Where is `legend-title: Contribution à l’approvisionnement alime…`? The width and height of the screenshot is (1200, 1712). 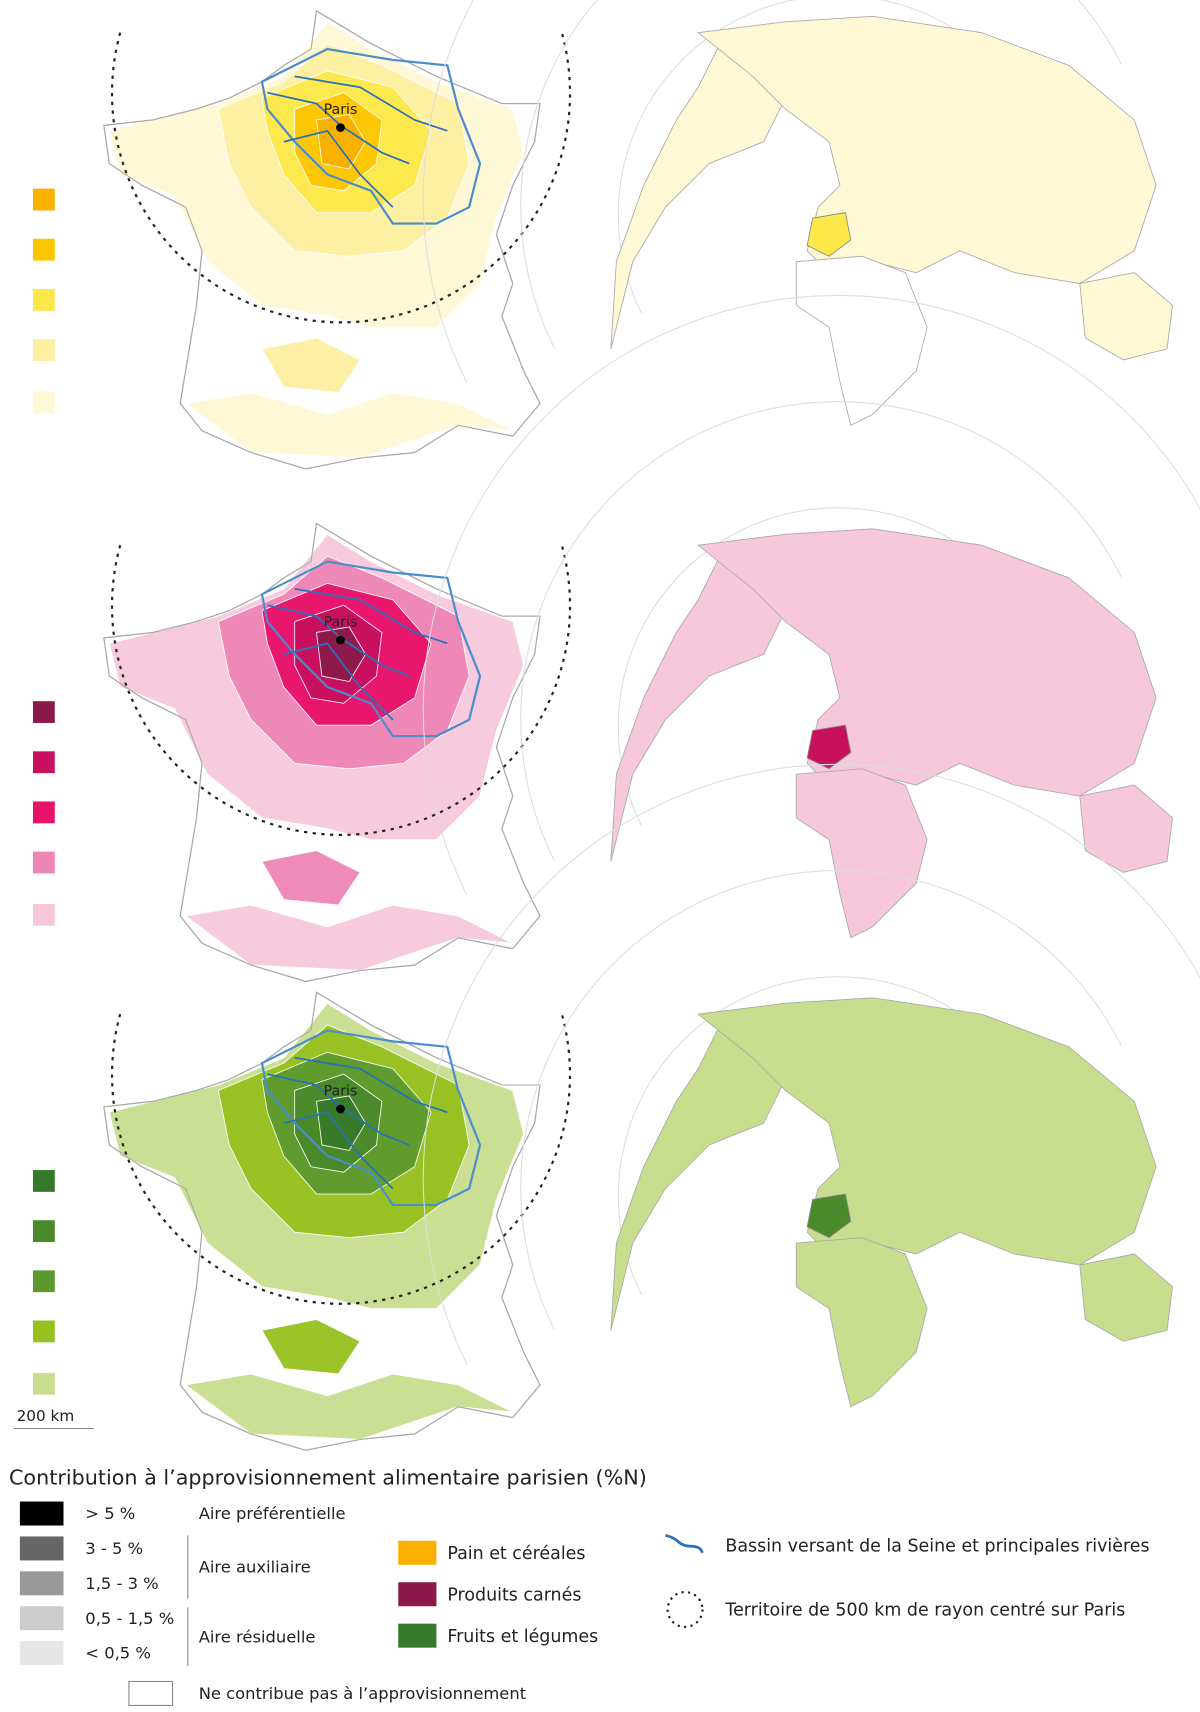
legend-title: Contribution à l’approvisionnement alime… is located at coordinates (328, 1478).